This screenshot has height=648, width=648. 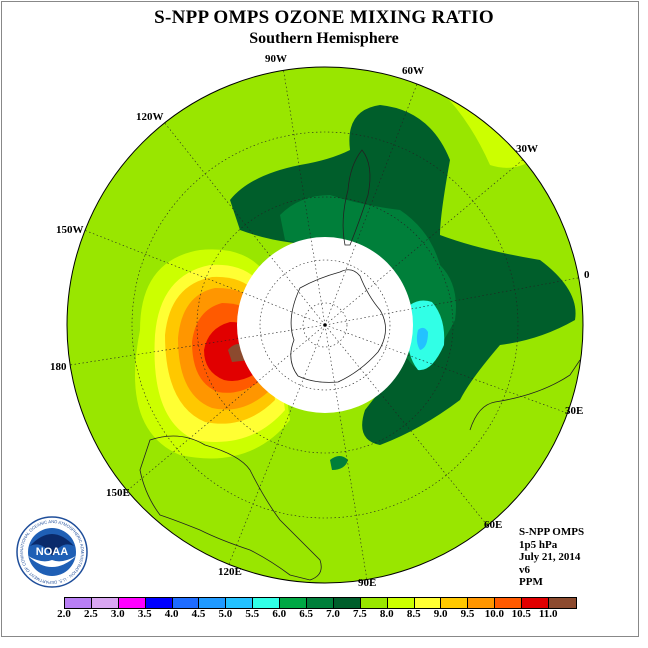 What do you see at coordinates (360, 614) in the screenshot?
I see `colorbar-label: 7.5` at bounding box center [360, 614].